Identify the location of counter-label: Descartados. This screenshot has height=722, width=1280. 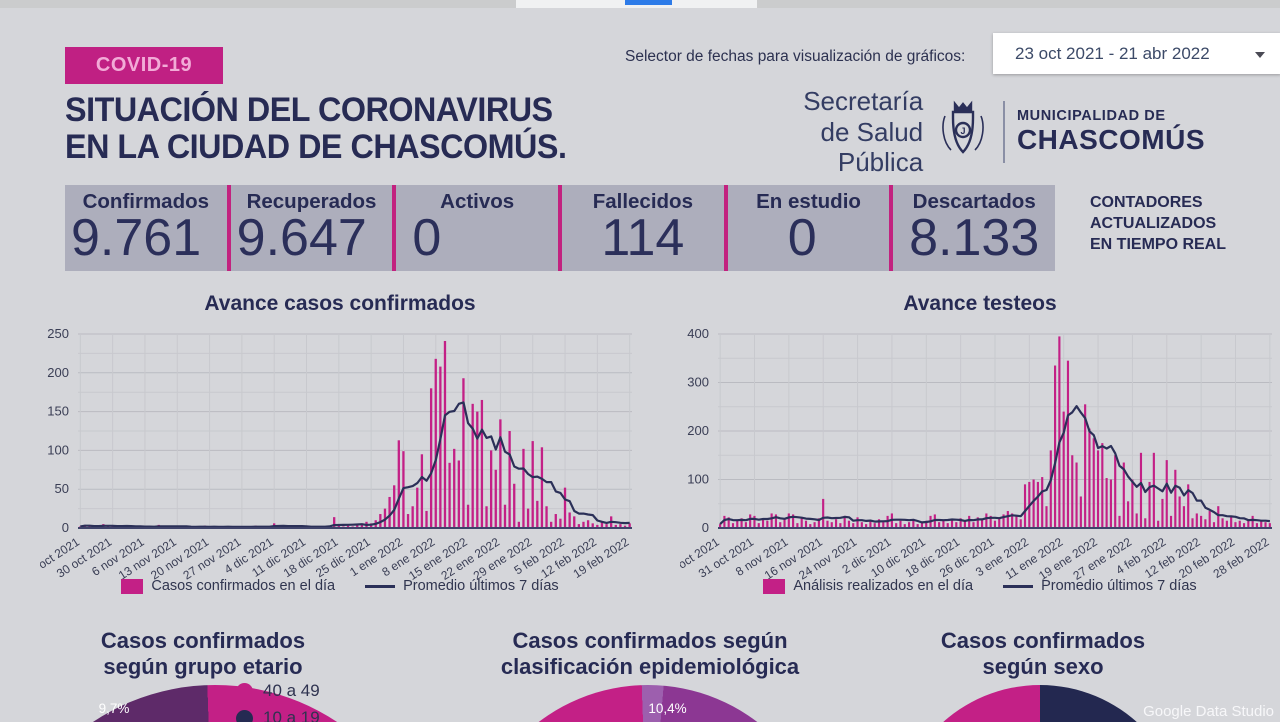
(974, 201).